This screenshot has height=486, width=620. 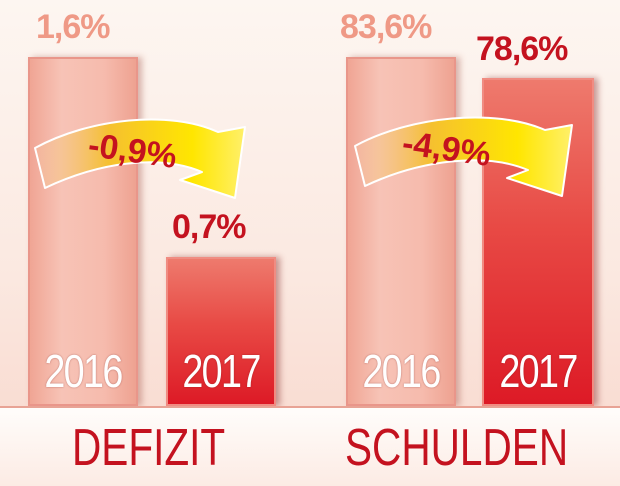 I want to click on defizit-change-arrow-icon, so click(x=140, y=158).